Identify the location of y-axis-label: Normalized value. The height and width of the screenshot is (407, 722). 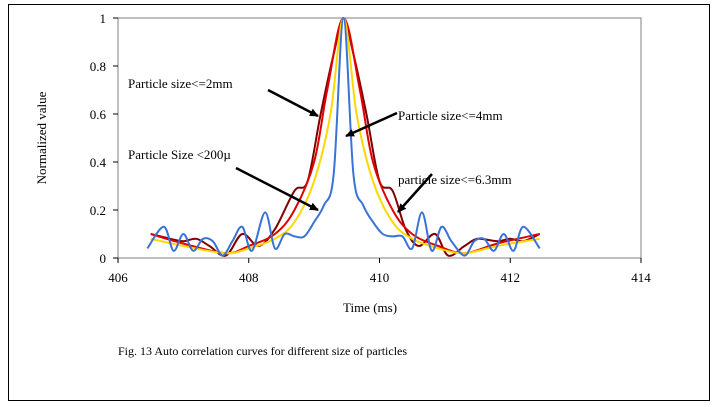
(41, 137).